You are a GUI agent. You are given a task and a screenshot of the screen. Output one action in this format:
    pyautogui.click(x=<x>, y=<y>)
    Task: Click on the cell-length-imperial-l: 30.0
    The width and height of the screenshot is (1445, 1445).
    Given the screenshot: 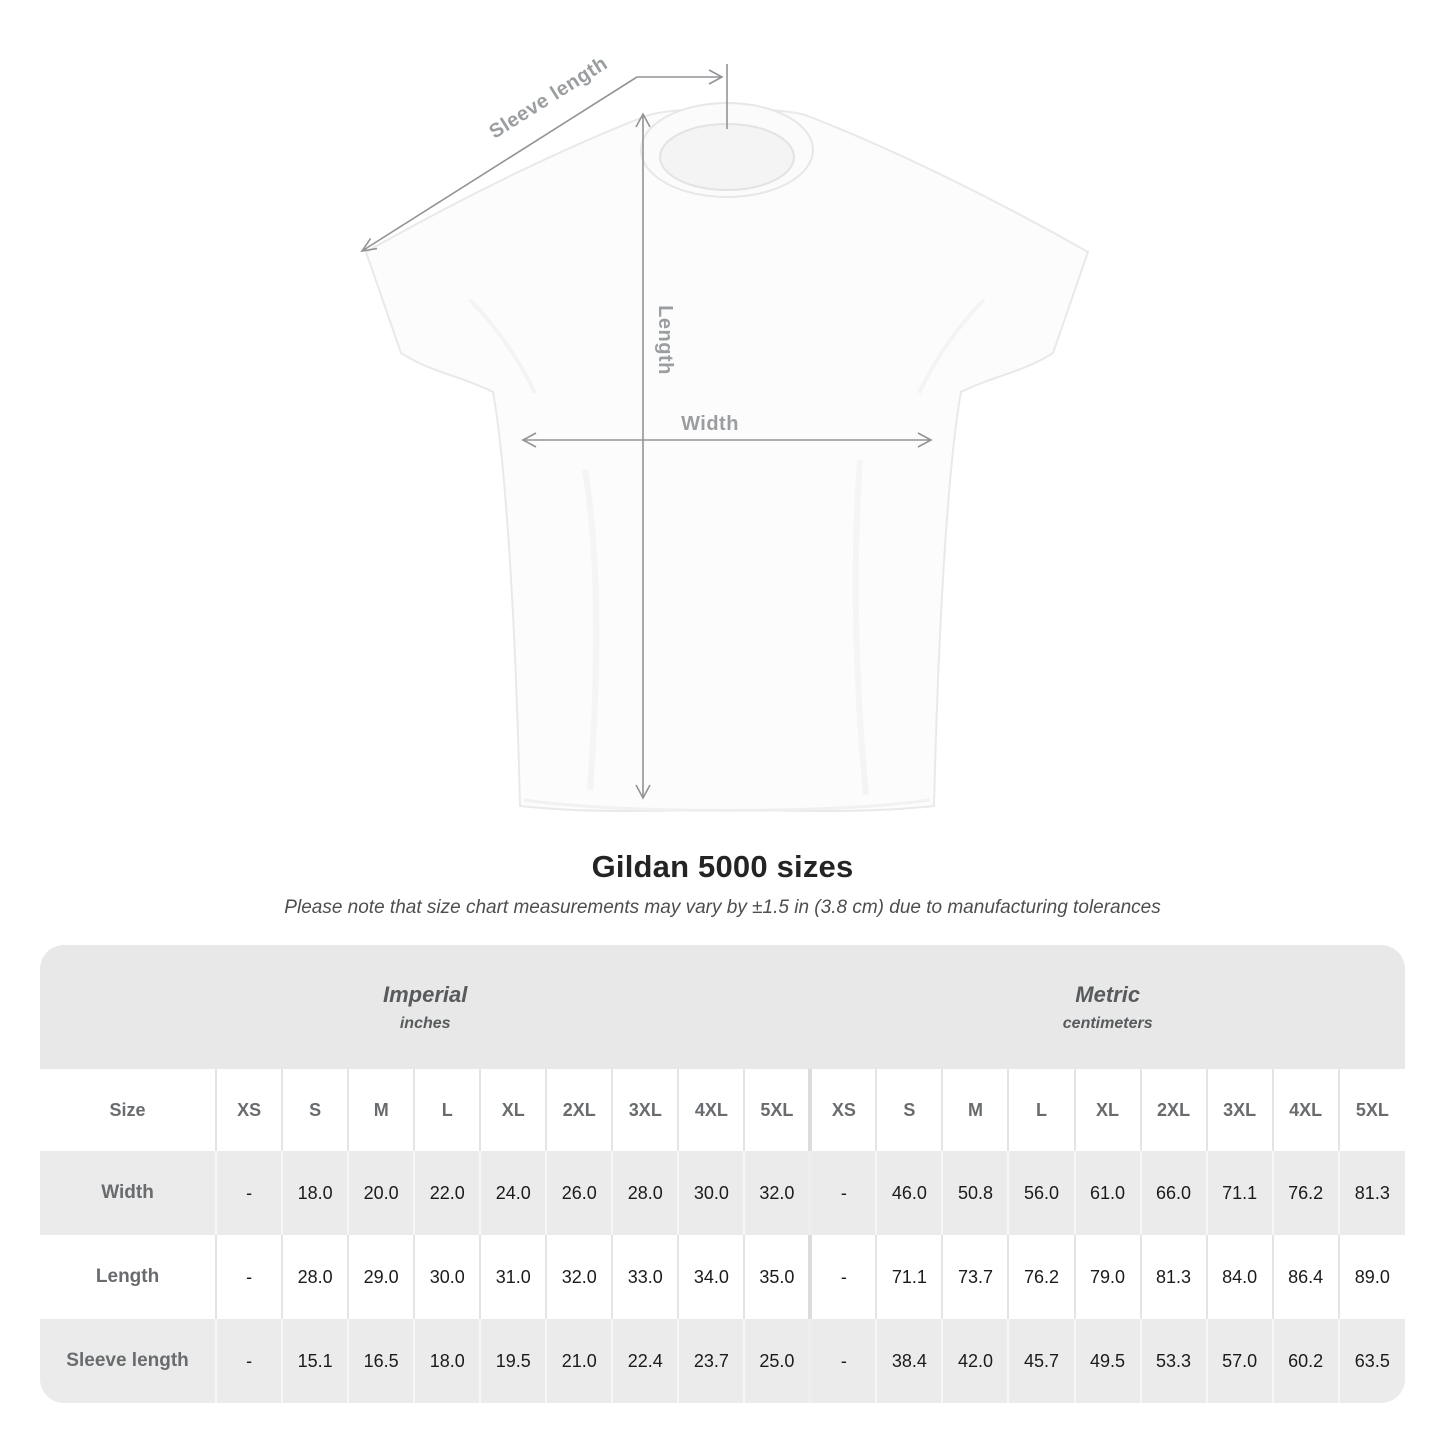 What is the action you would take?
    pyautogui.click(x=447, y=1277)
    